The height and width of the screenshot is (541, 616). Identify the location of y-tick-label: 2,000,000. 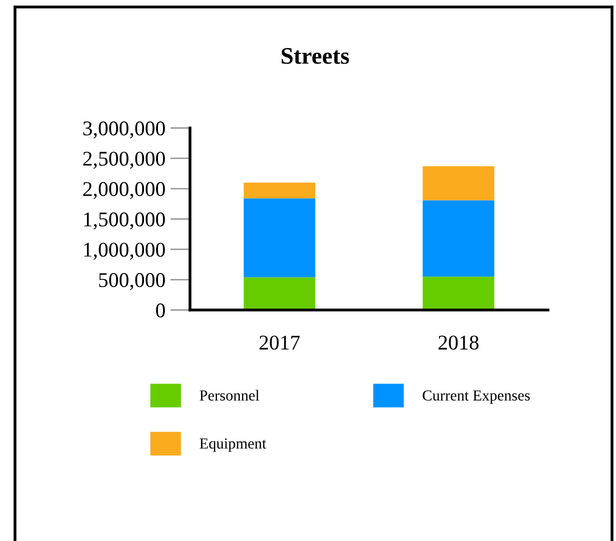
(124, 191).